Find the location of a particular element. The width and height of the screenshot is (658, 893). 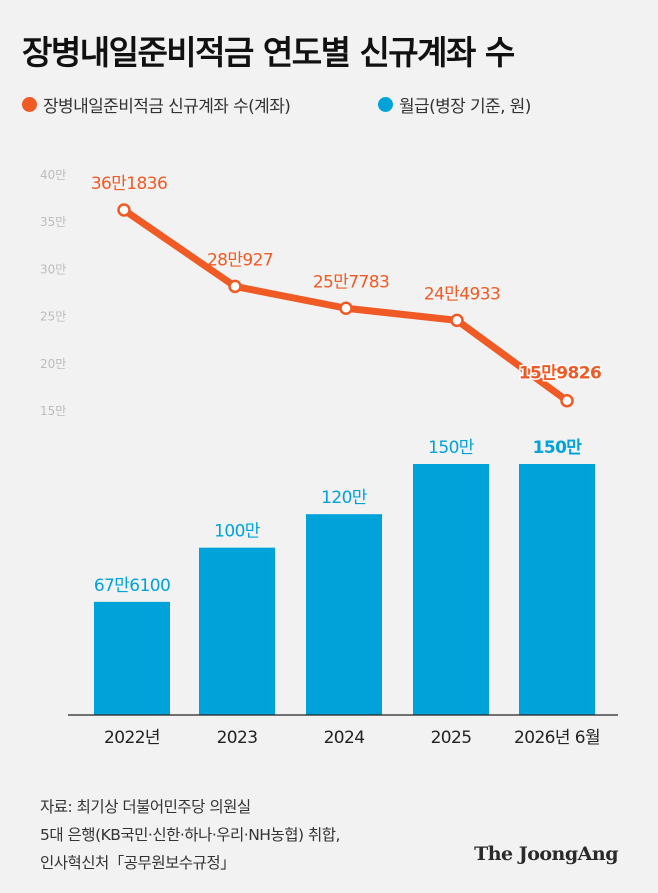

chart-title: 장병내일준비적금 연도별 신규계좌 수 is located at coordinates (268, 52).